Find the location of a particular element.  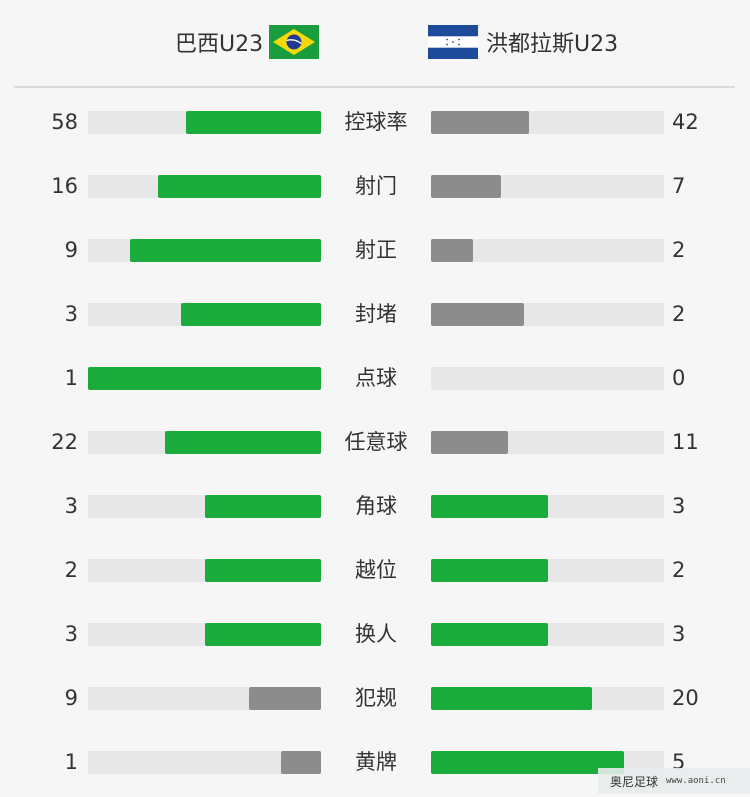

stat-label: 控球率 is located at coordinates (376, 122).